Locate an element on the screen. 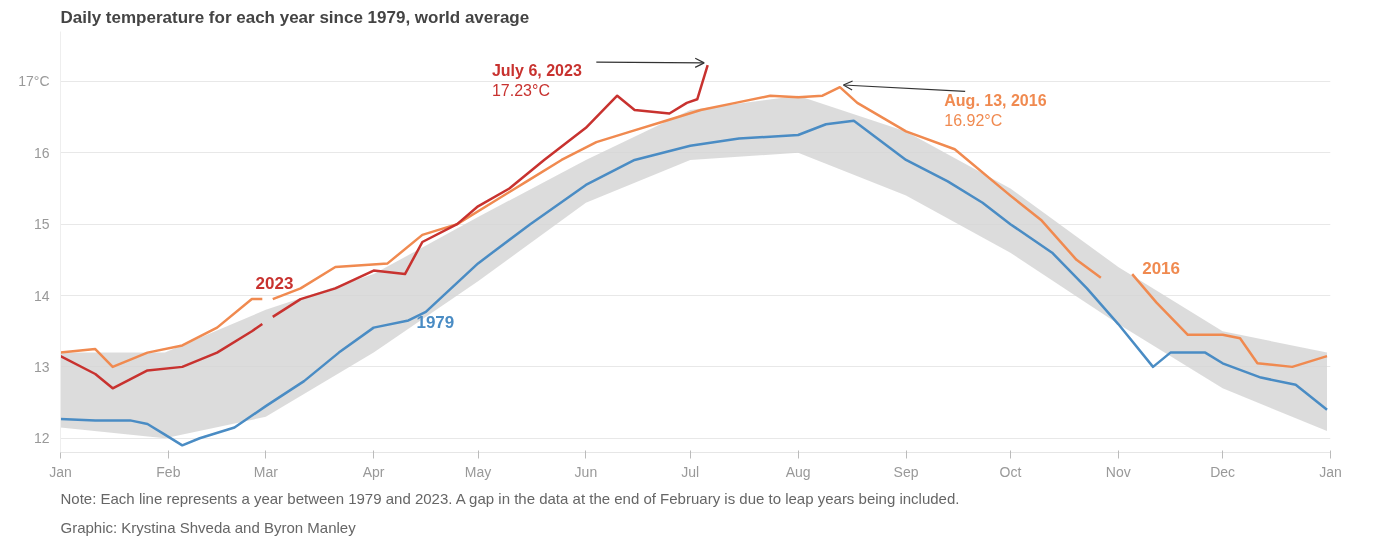  x-tick-label: Apr is located at coordinates (373, 471).